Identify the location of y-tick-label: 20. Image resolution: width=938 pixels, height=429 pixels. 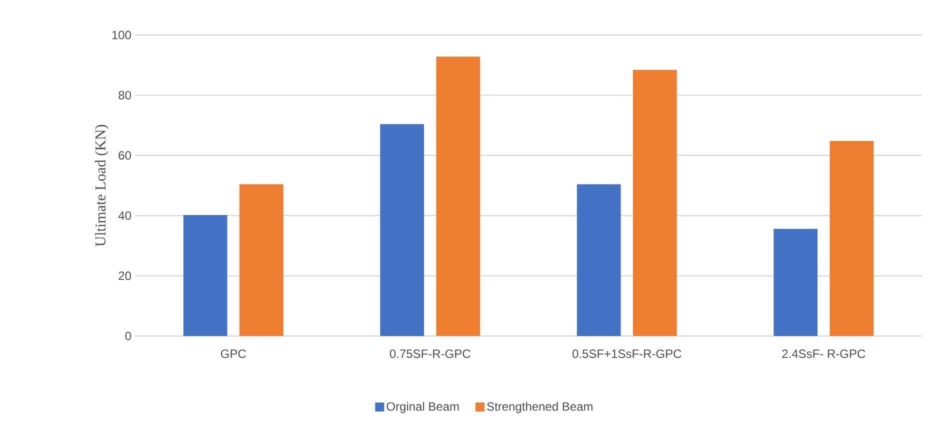
(125, 276).